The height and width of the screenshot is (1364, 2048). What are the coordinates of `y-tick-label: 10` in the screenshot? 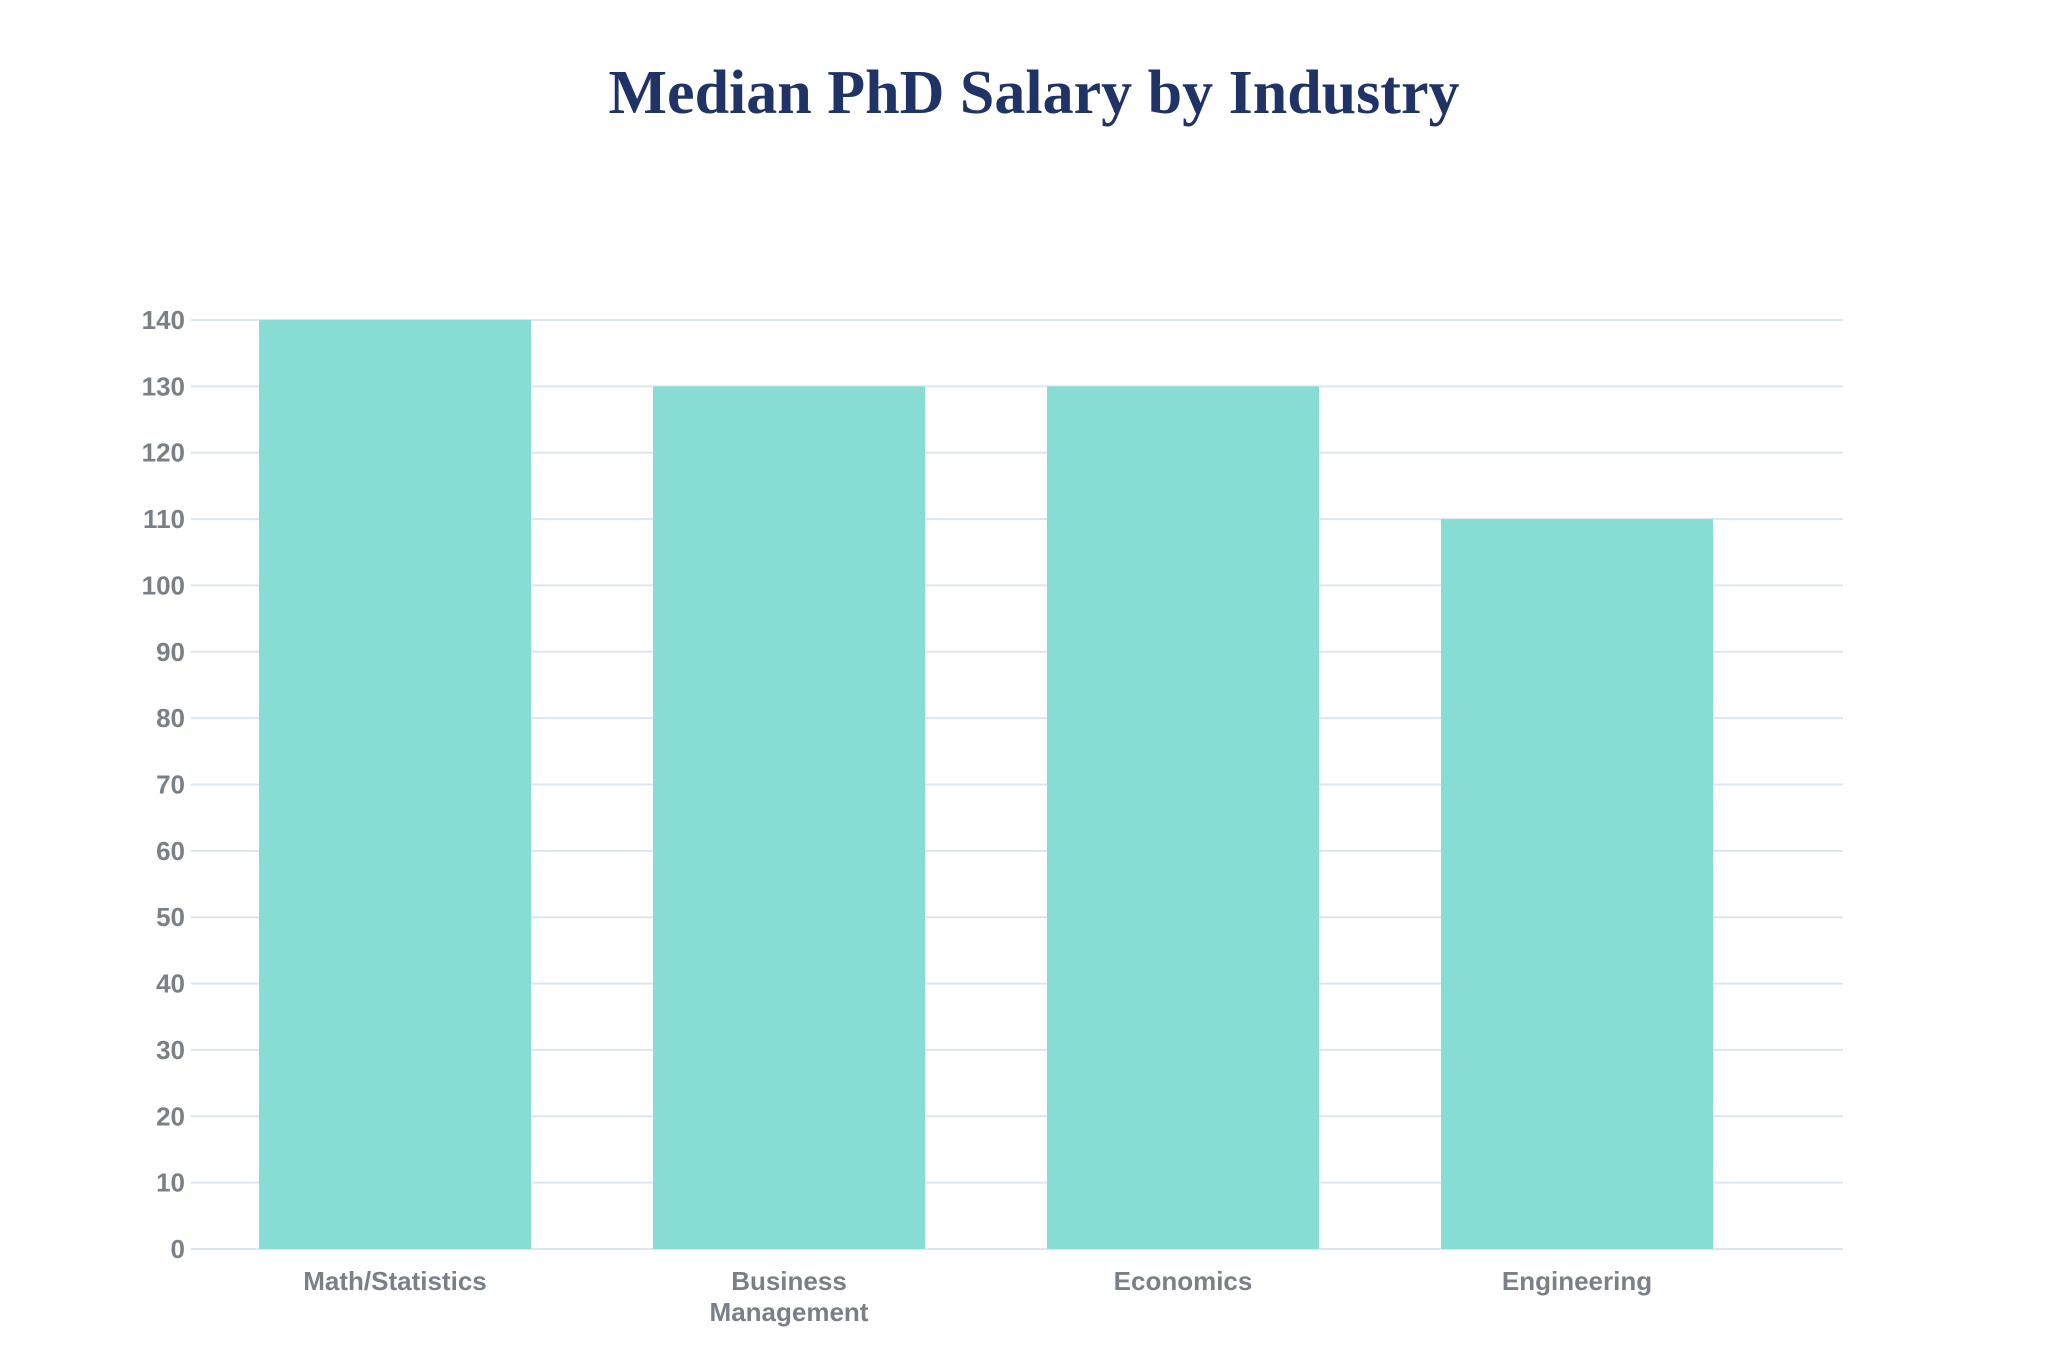 It's located at (170, 1183).